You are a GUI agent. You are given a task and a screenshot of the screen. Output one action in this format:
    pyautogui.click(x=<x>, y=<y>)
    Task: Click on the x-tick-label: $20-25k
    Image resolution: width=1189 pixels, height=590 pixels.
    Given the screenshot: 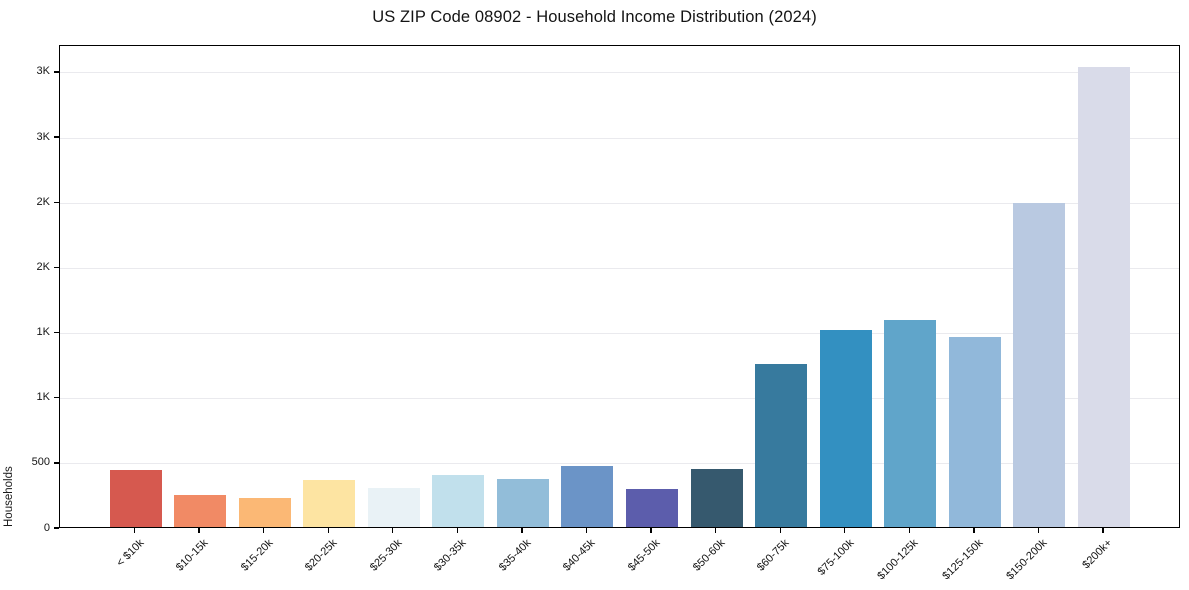 What is the action you would take?
    pyautogui.click(x=321, y=555)
    